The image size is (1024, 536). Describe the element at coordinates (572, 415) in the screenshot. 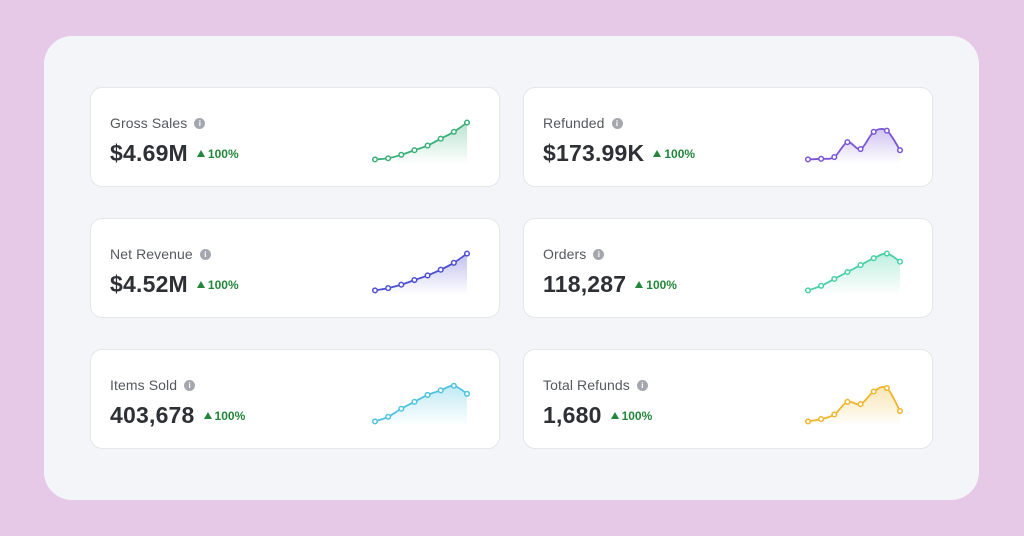

I see `metric-value: 1,680` at that location.